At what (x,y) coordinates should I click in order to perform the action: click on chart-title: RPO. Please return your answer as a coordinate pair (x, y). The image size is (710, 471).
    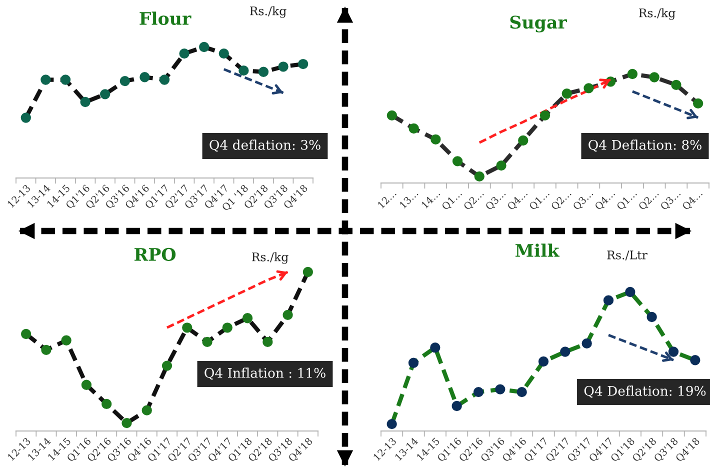
    Looking at the image, I should click on (155, 255).